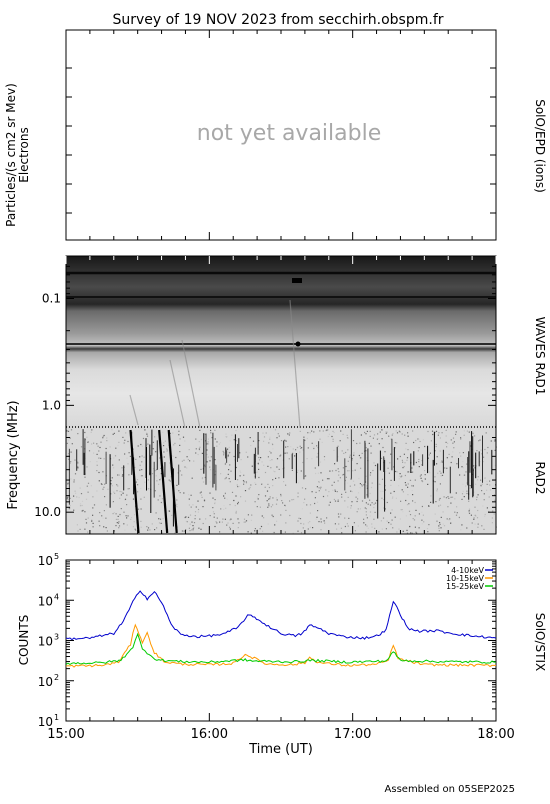 The height and width of the screenshot is (804, 550). What do you see at coordinates (51, 405) in the screenshot?
I see `waves-ytick-label: 1.0` at bounding box center [51, 405].